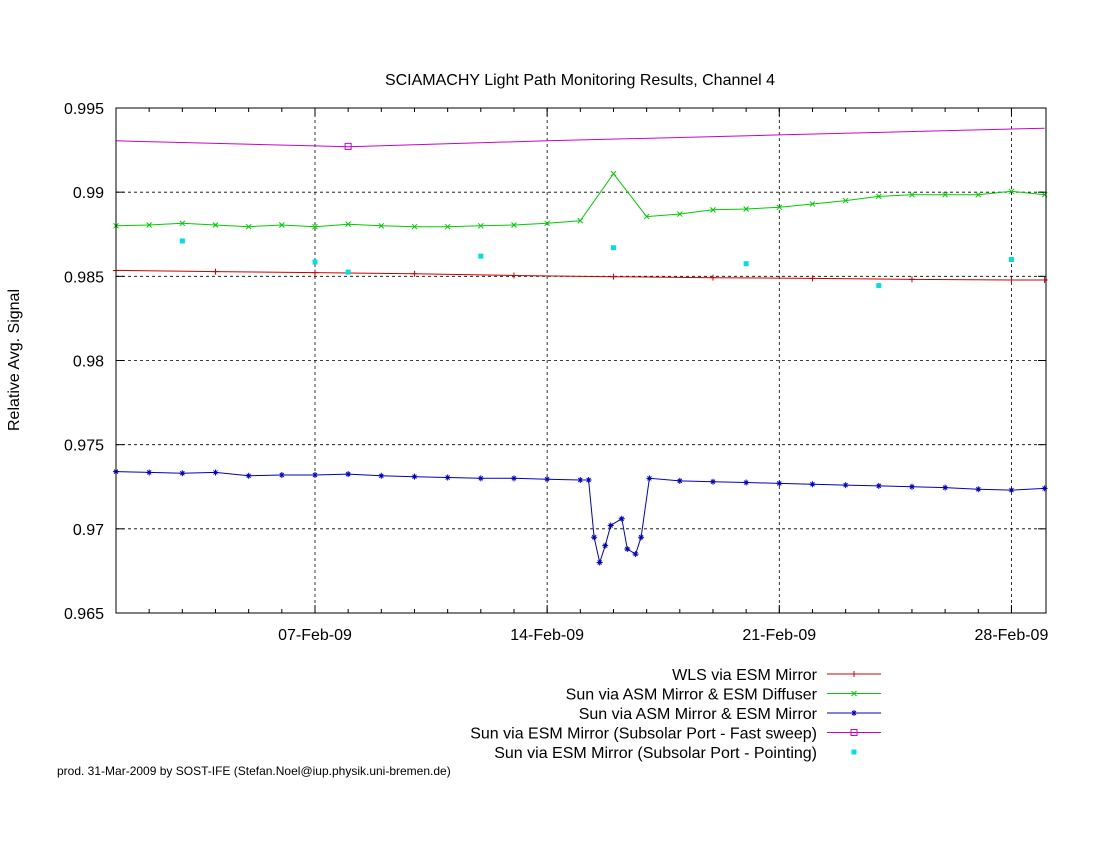 Image resolution: width=1100 pixels, height=850 pixels. Describe the element at coordinates (84, 277) in the screenshot. I see `y-tick-label: 0.985` at that location.